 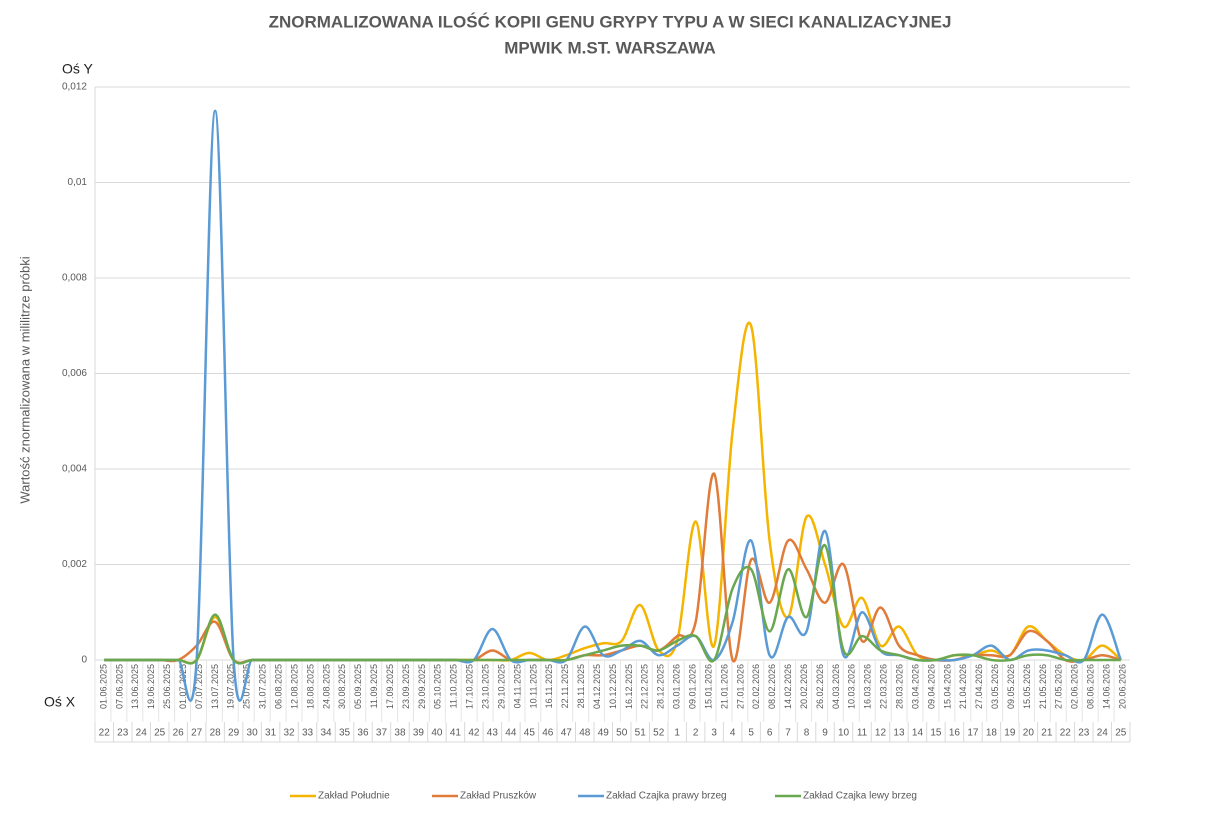 I want to click on date-label: 18.08.2025, so click(x=310, y=686).